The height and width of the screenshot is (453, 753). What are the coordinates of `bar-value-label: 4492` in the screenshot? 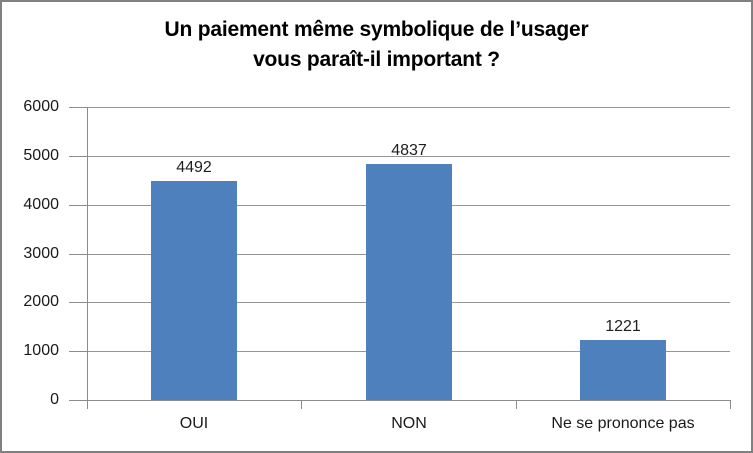 It's located at (194, 167).